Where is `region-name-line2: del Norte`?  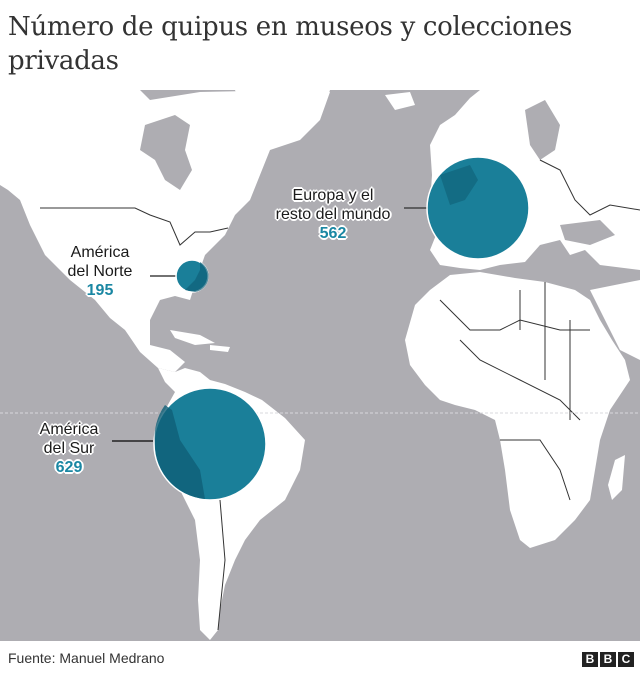 region-name-line2: del Norte is located at coordinates (100, 271).